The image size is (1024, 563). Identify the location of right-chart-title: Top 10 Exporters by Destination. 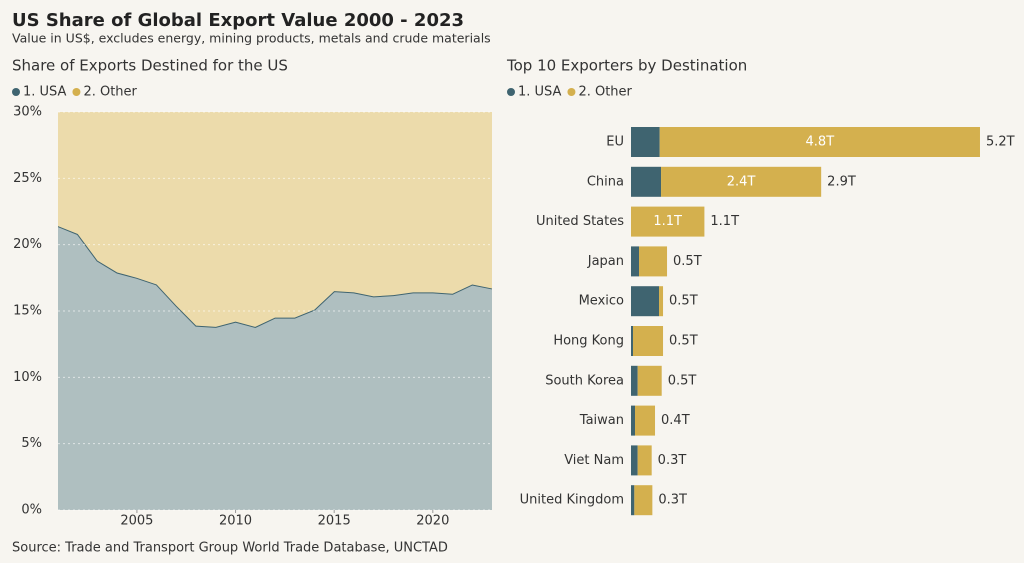
(626, 66).